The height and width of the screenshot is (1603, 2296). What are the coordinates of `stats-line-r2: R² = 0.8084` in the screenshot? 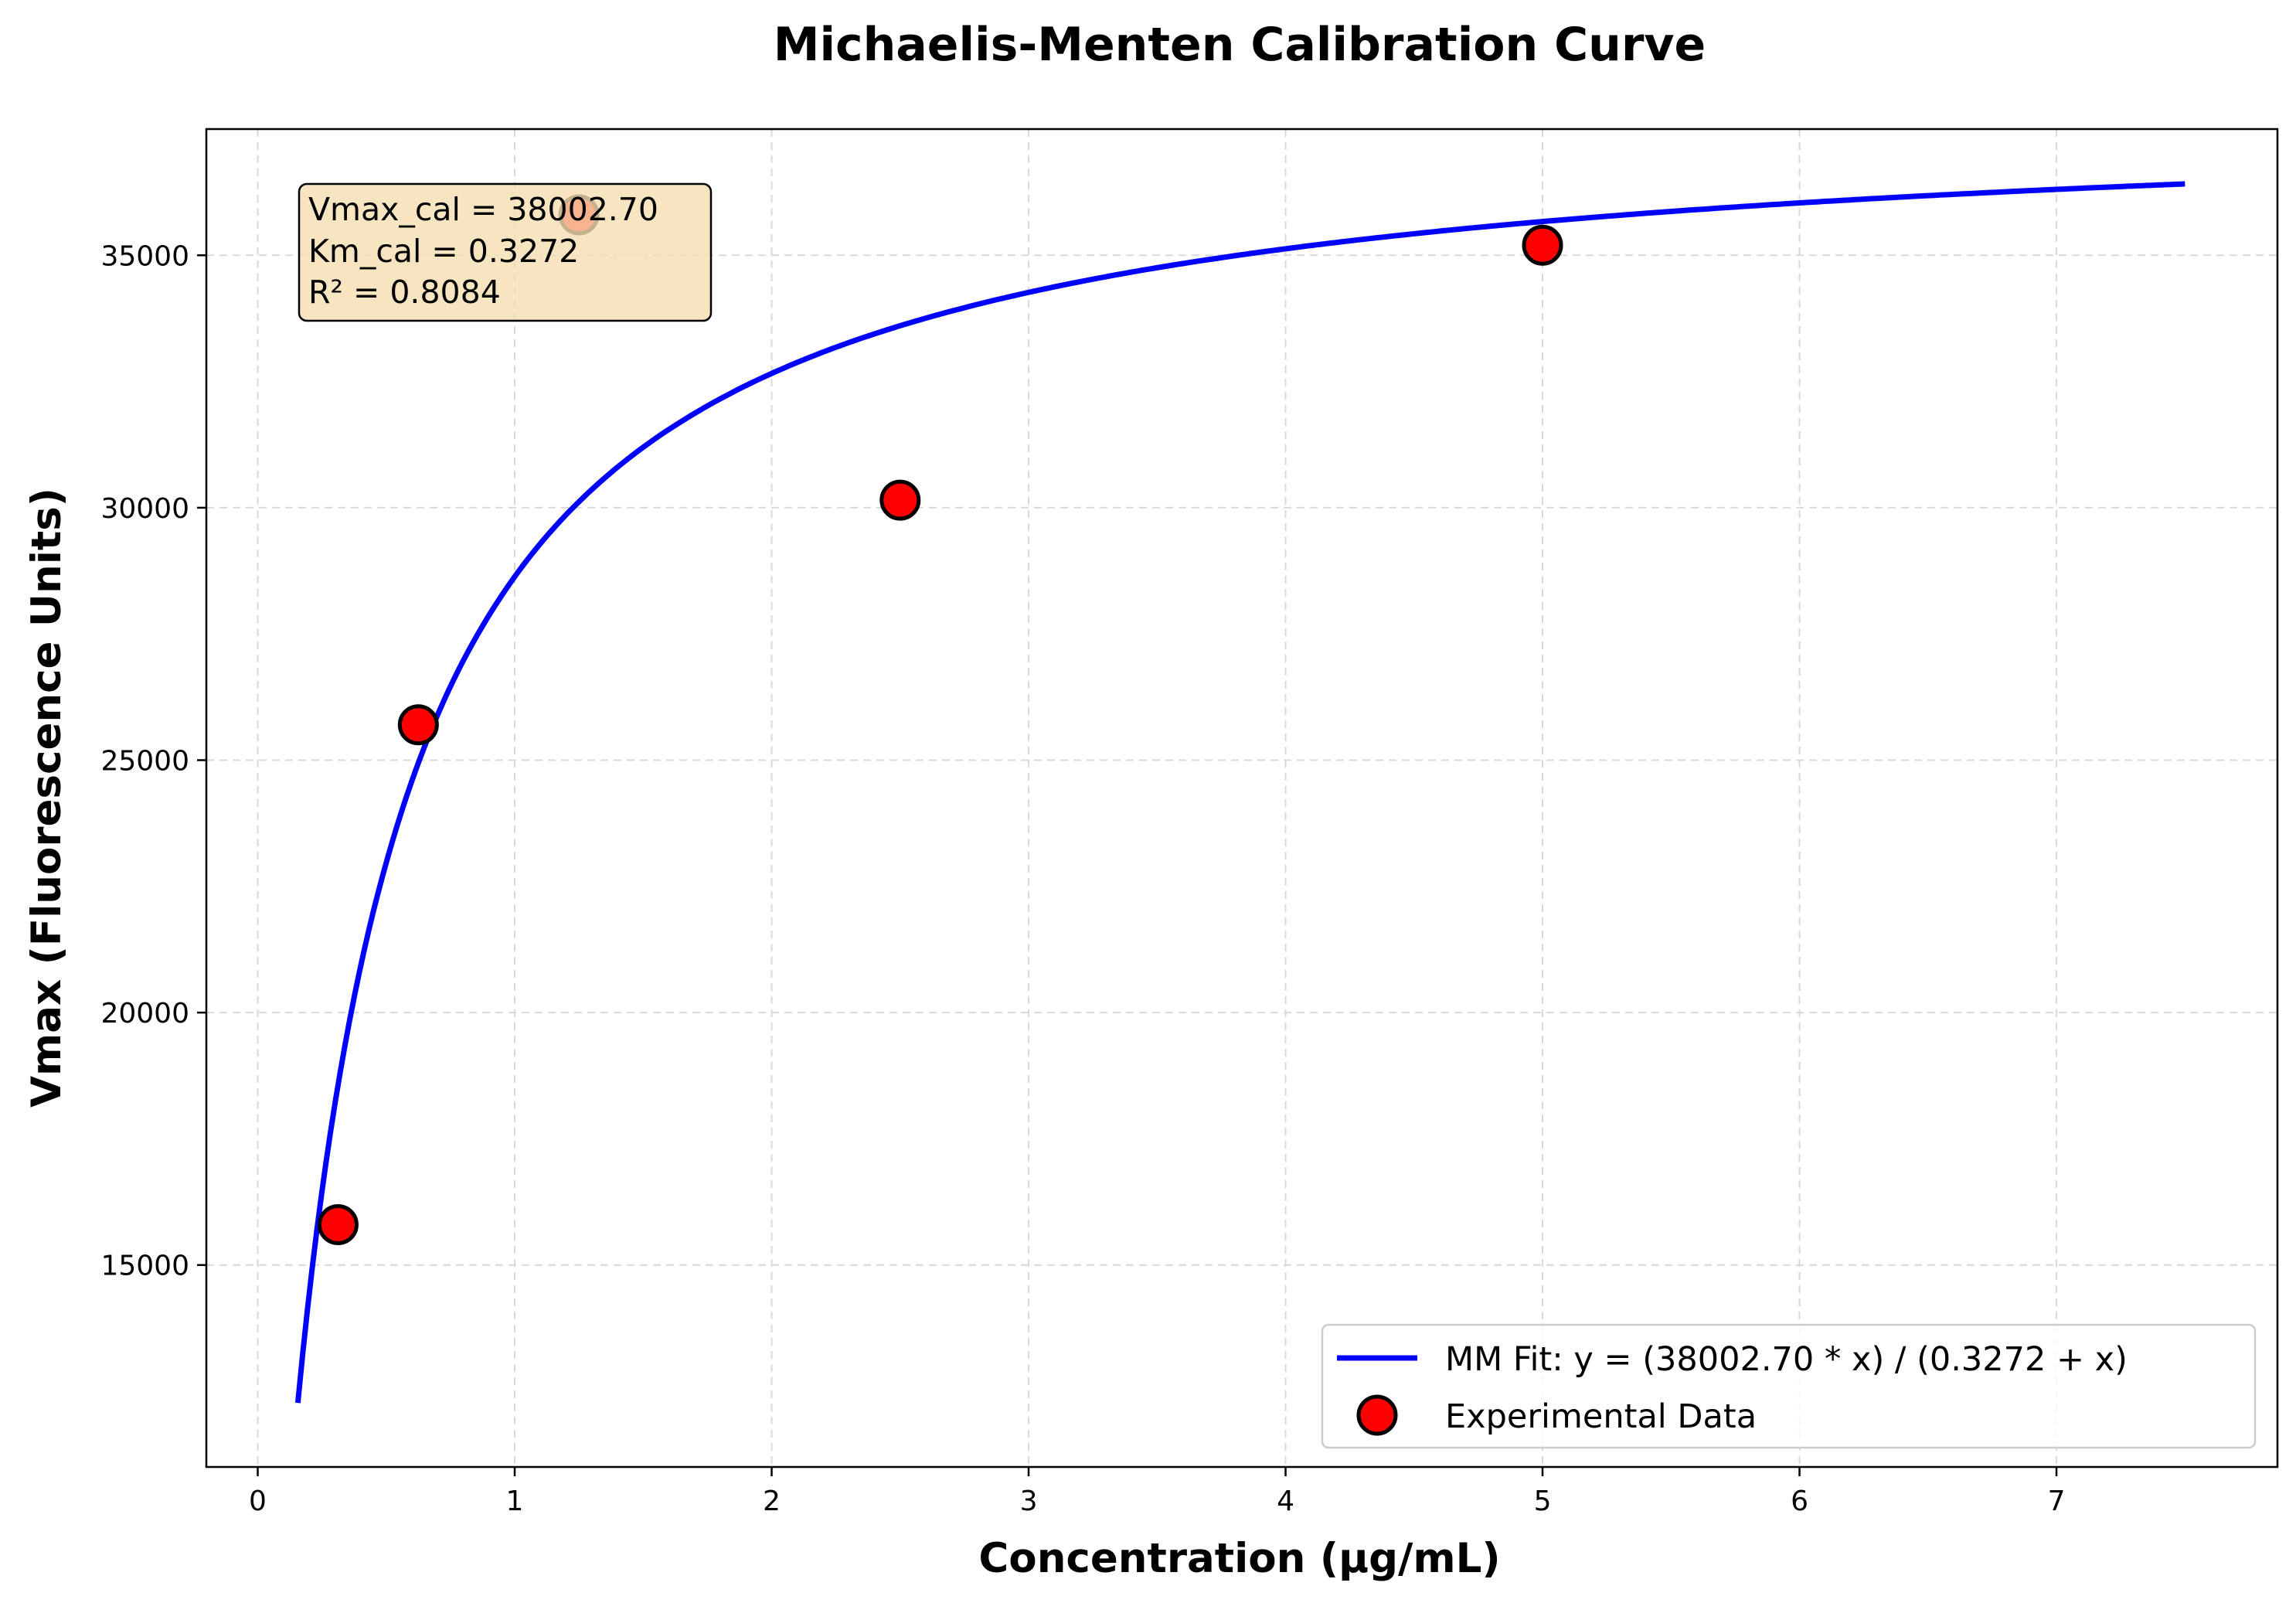 It's located at (404, 292).